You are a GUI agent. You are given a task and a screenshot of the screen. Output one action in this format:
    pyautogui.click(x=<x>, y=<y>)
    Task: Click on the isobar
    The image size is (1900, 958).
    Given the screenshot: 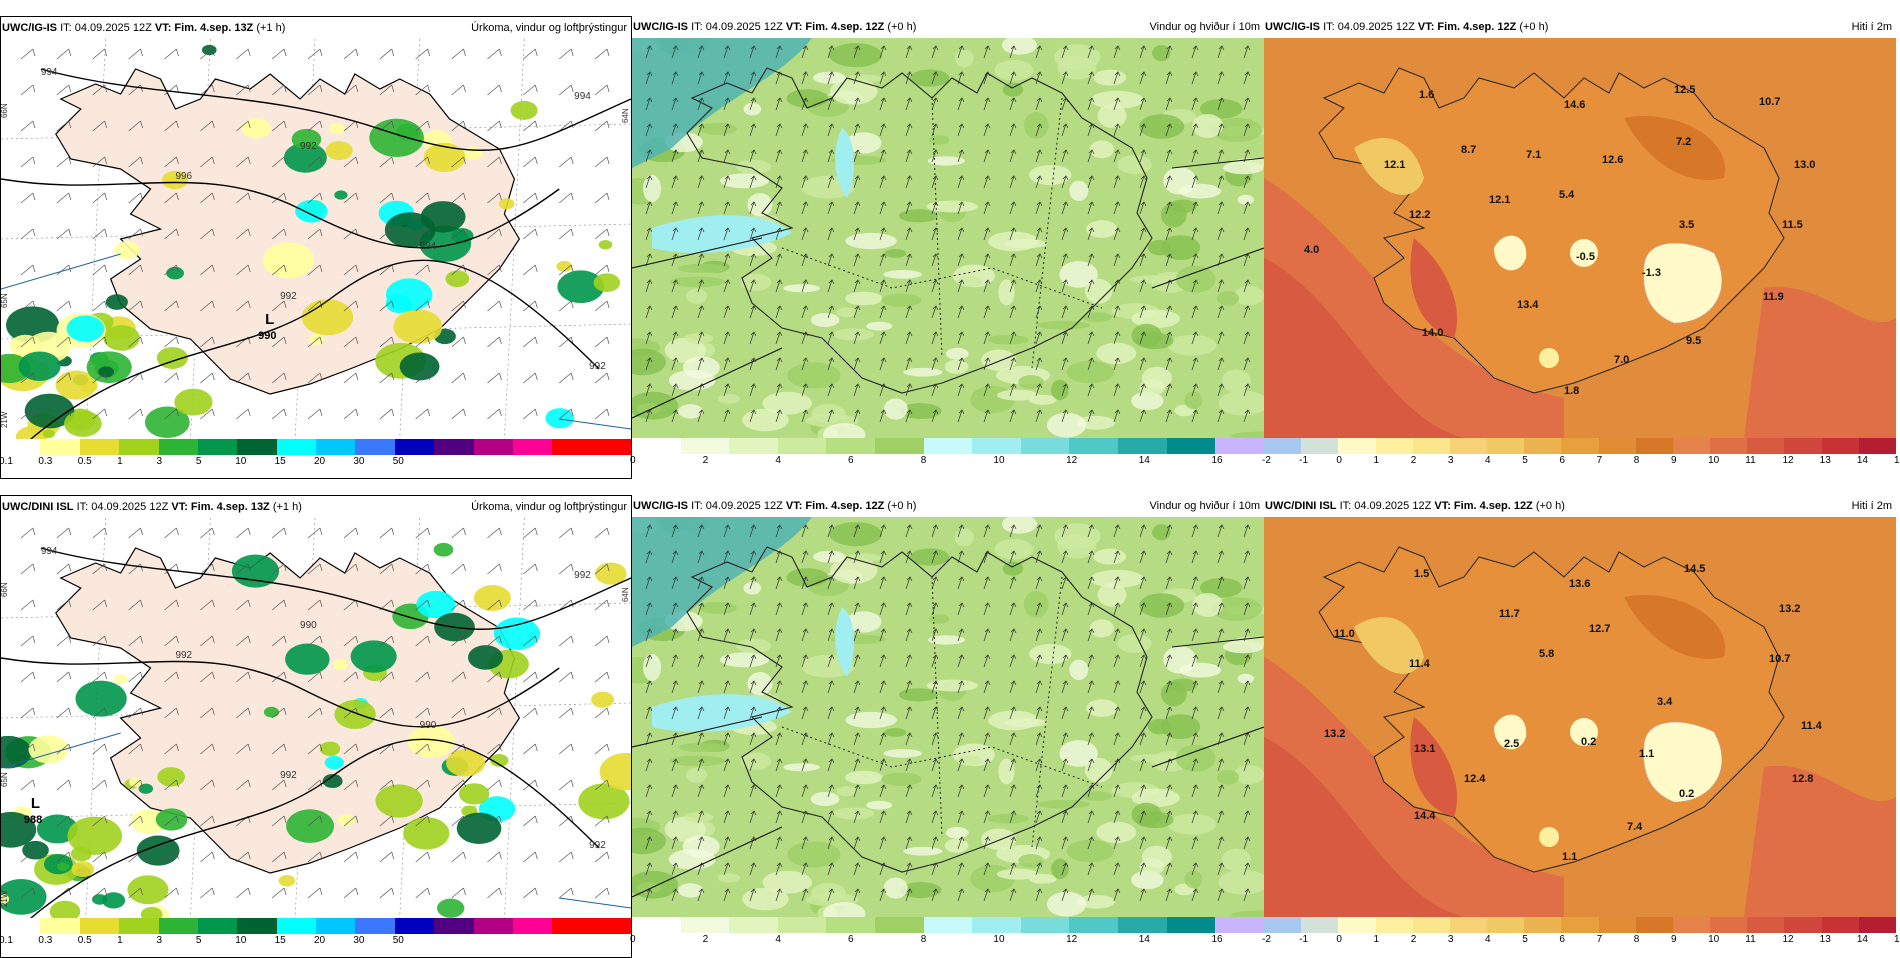 What is the action you would take?
    pyautogui.click(x=280, y=692)
    